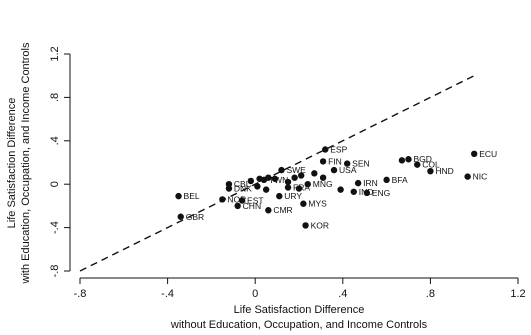  Describe the element at coordinates (320, 225) in the screenshot. I see `data-point-label: KOR` at that location.